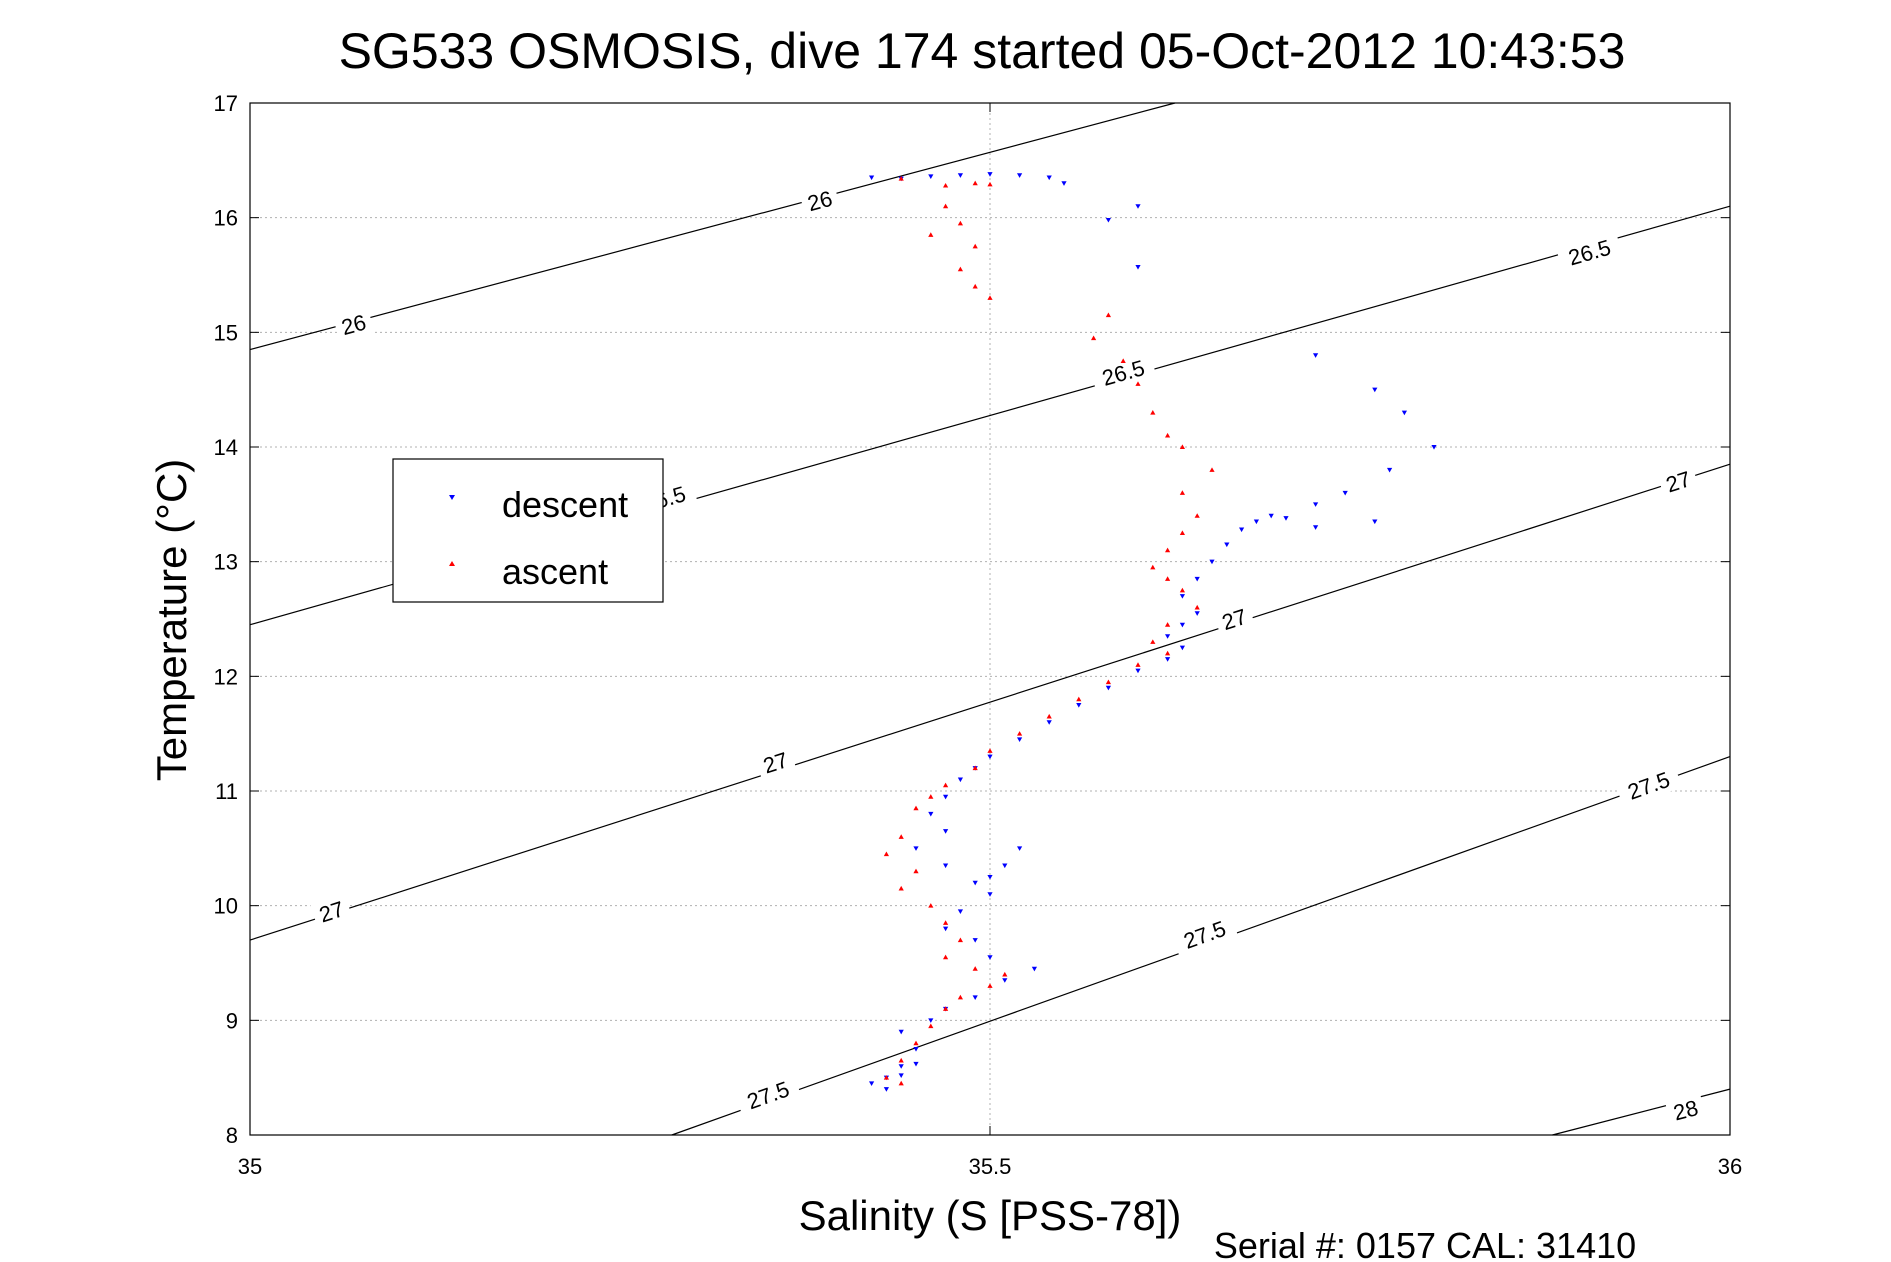 The height and width of the screenshot is (1262, 1891). What do you see at coordinates (1730, 1166) in the screenshot?
I see `x-tick-label: 36` at bounding box center [1730, 1166].